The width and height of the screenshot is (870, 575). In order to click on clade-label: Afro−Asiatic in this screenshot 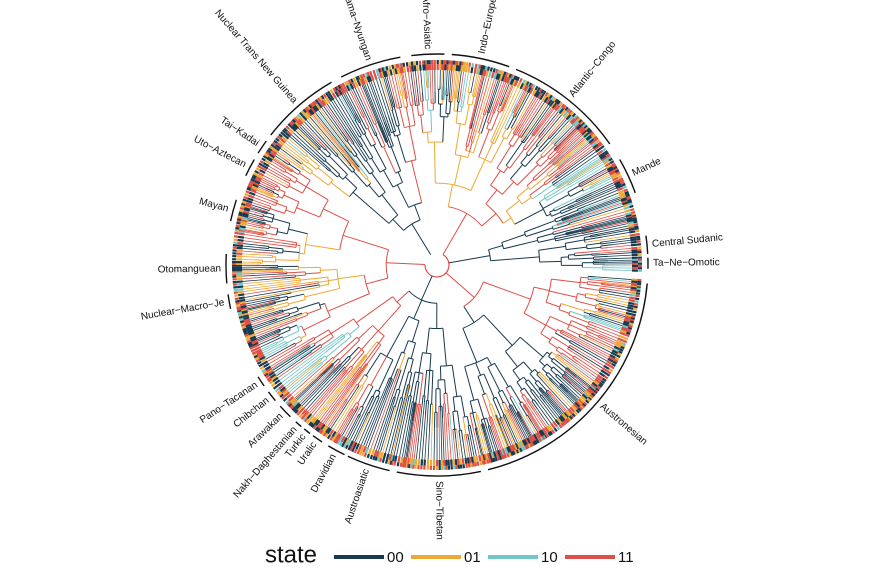, I will do `click(426, 24)`.